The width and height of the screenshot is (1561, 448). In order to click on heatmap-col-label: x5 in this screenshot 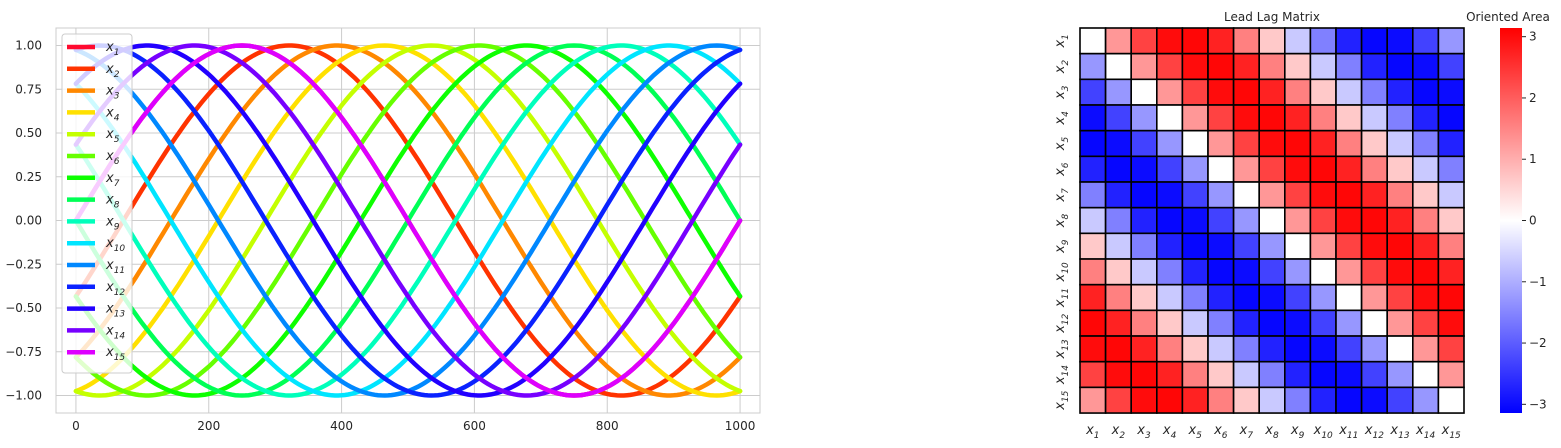, I will do `click(1194, 432)`.